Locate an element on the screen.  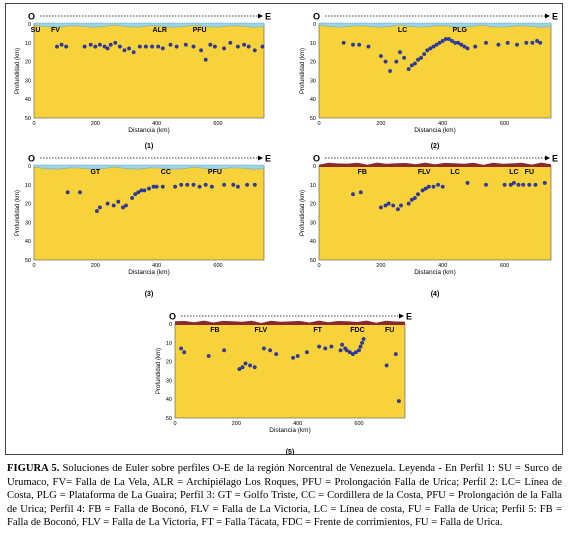
panel-4-ytick-label: 40 is located at coordinates (313, 242).